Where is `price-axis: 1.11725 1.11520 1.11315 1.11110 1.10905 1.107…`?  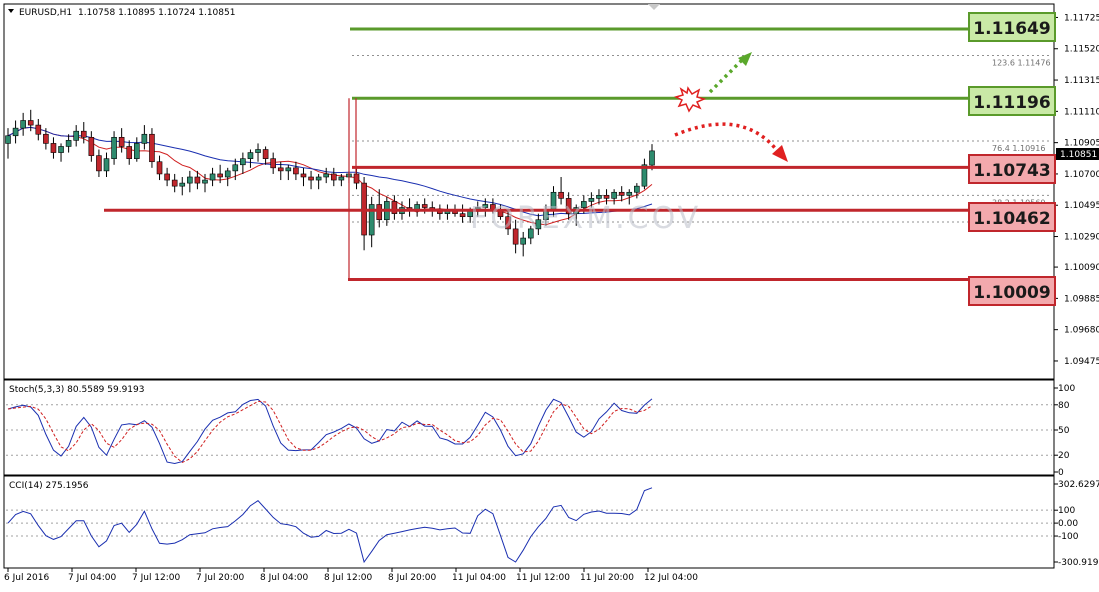
price-axis: 1.11725 1.11520 1.11315 1.11110 1.10905 1.107… is located at coordinates (1076, 190).